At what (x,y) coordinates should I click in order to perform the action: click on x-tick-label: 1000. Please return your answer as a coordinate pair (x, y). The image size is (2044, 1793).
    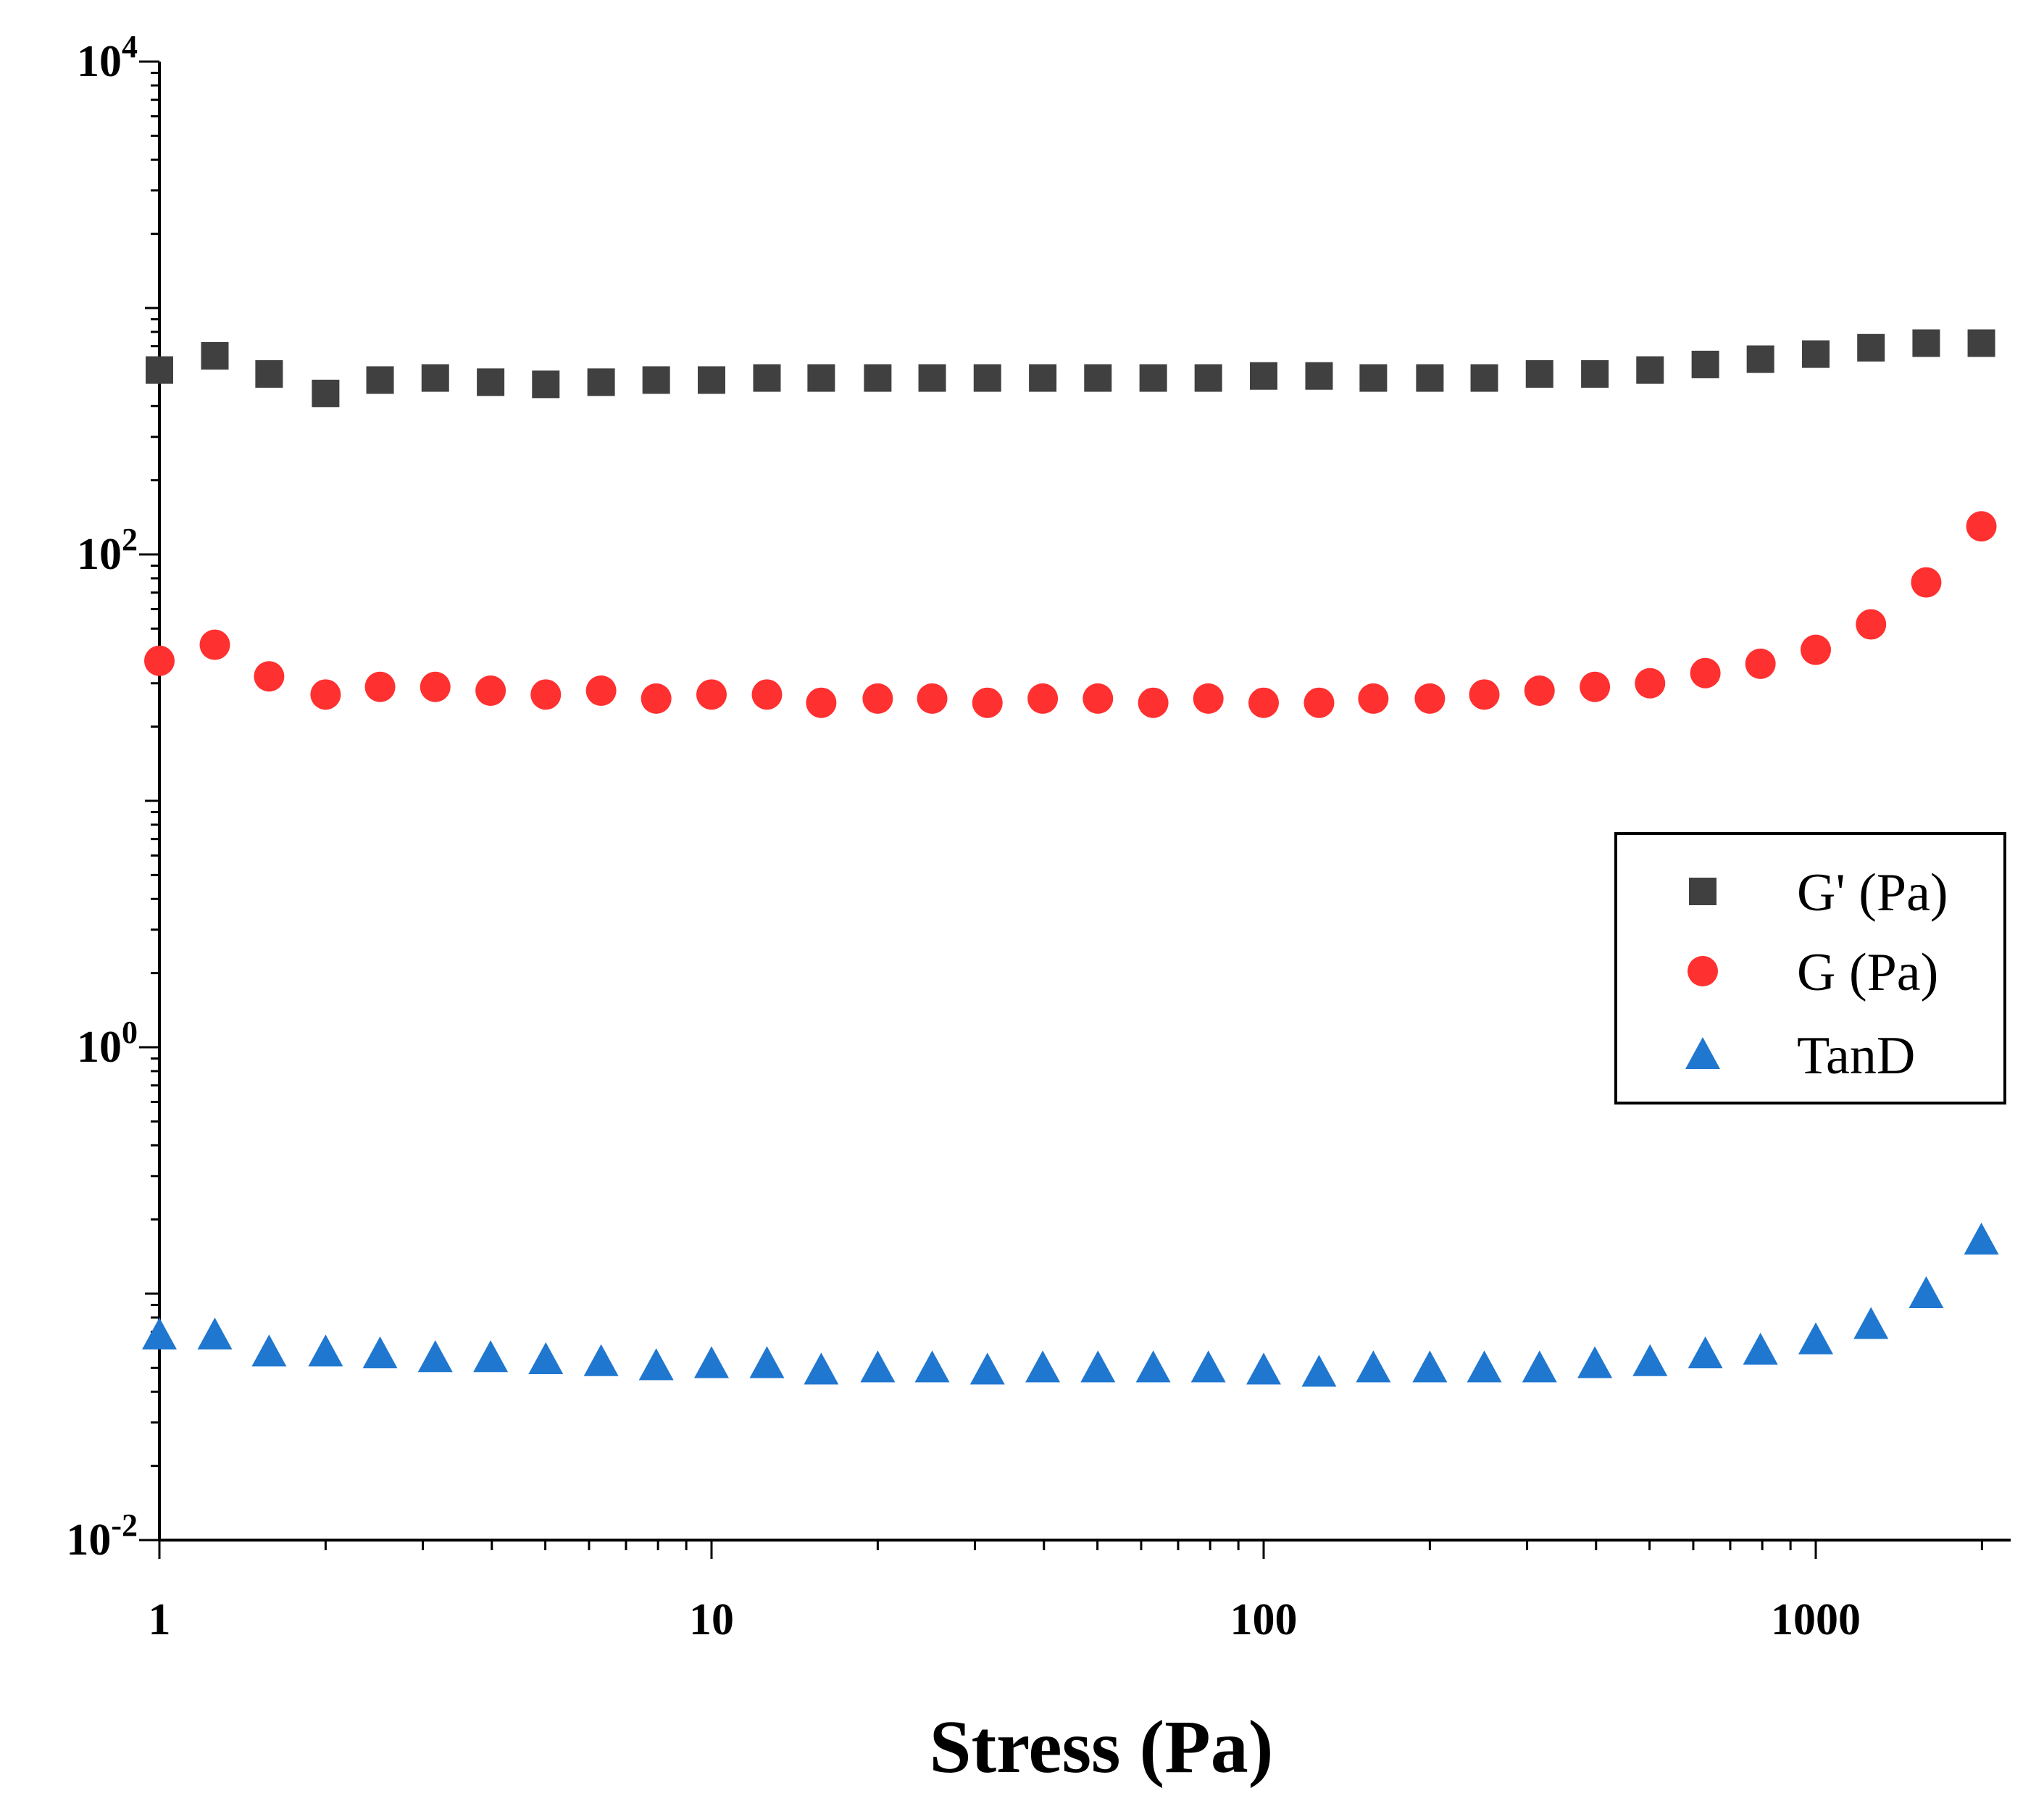
    Looking at the image, I should click on (1816, 1619).